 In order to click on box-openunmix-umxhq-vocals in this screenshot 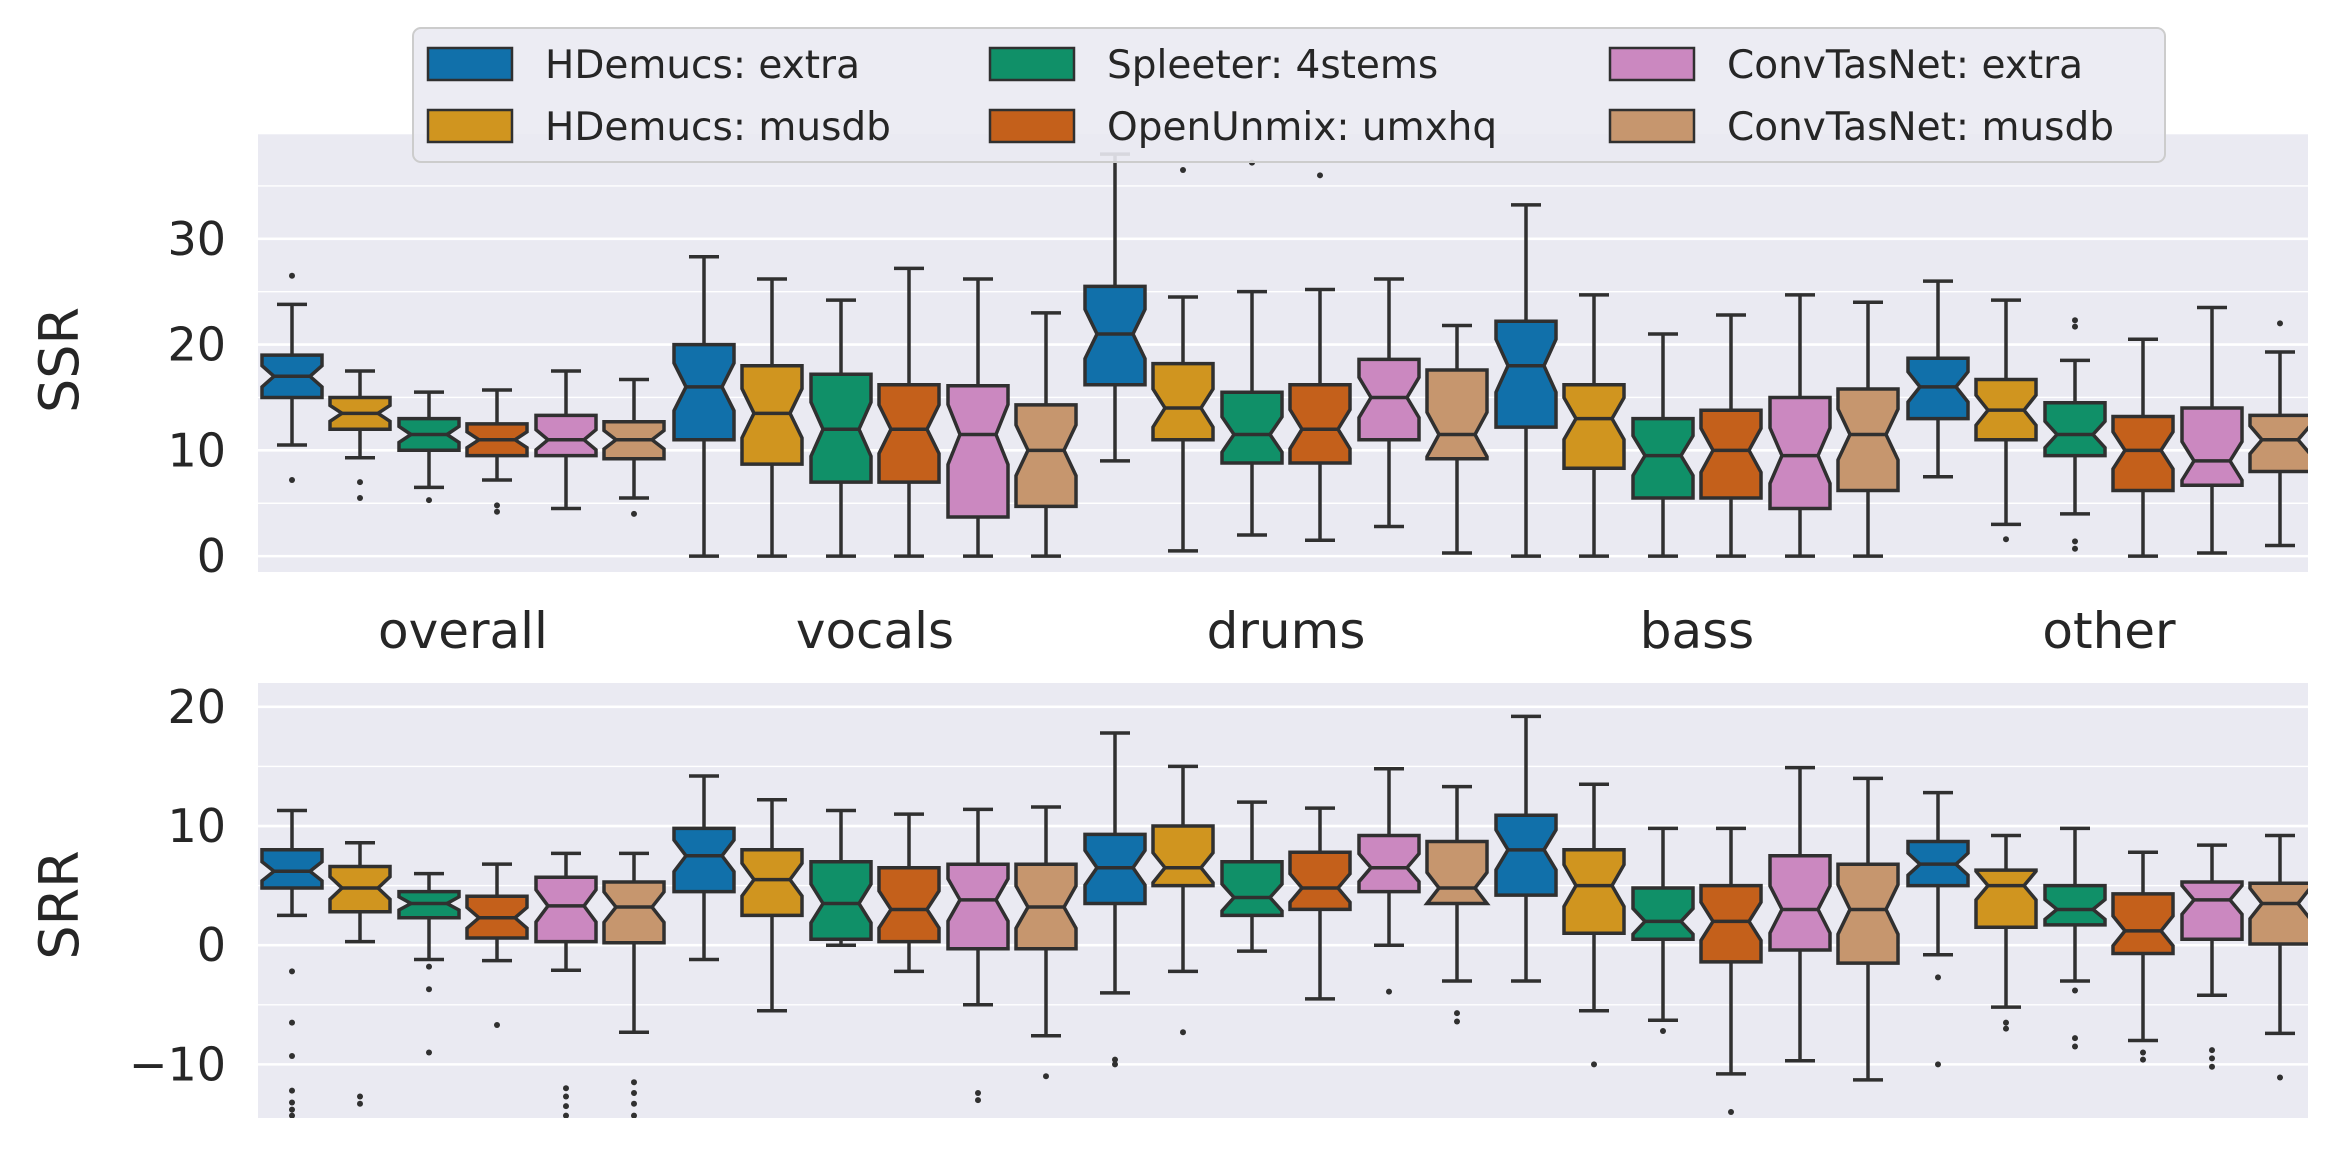, I will do `click(909, 412)`.